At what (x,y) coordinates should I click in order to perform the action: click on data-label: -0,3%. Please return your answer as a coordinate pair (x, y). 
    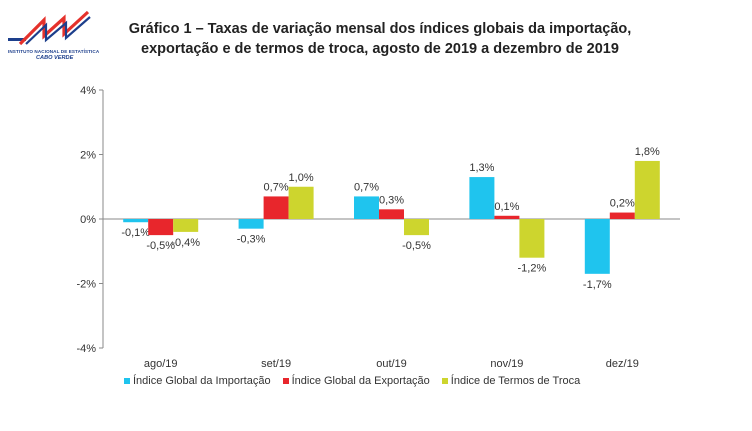
    Looking at the image, I should click on (251, 240).